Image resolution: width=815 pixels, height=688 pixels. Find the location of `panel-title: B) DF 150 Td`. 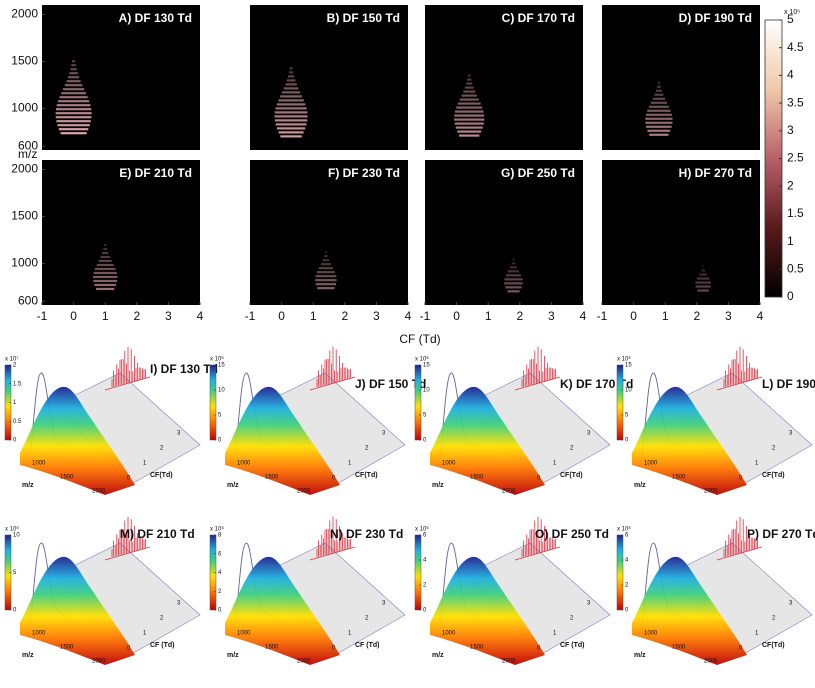

panel-title: B) DF 150 Td is located at coordinates (363, 18).